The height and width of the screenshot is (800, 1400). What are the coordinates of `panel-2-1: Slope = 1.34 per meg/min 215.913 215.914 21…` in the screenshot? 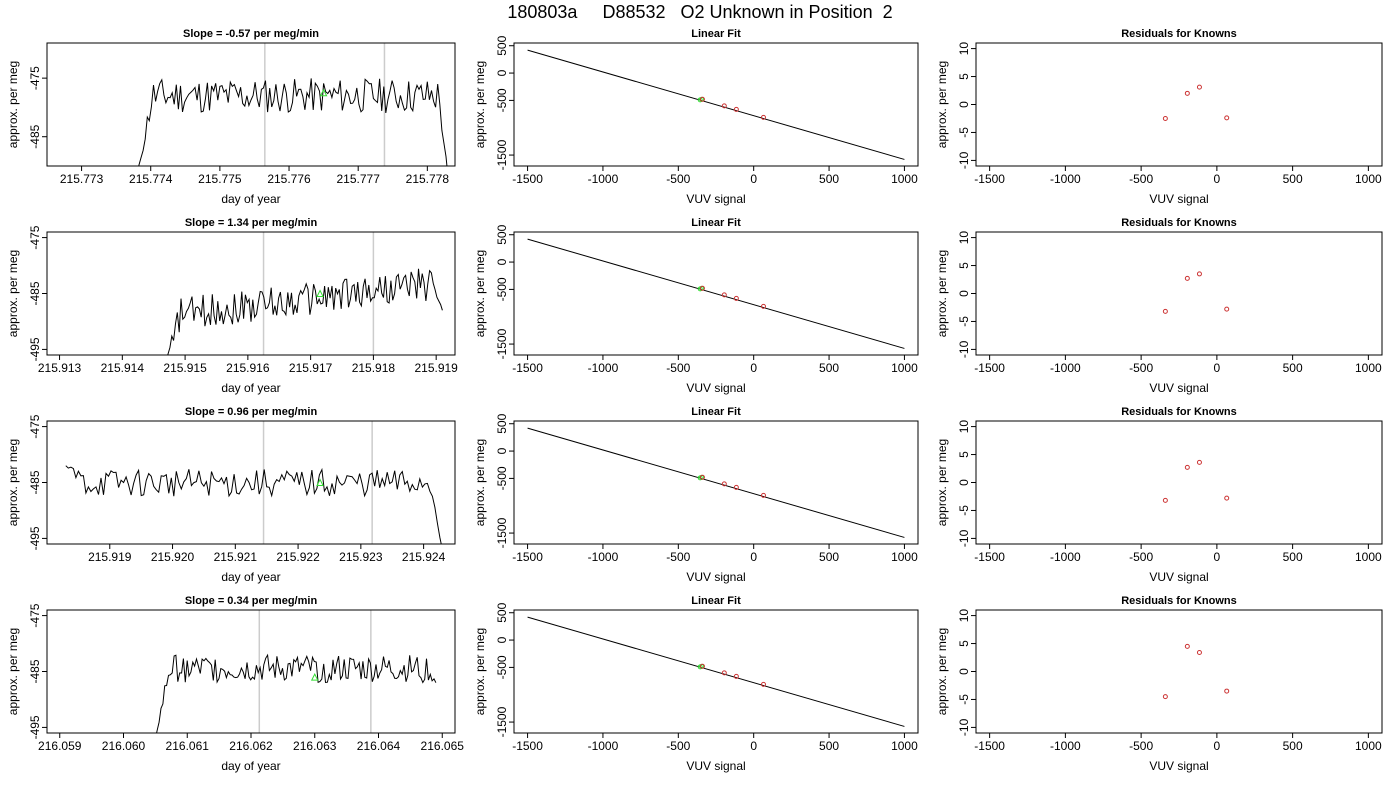 It's located at (232, 306).